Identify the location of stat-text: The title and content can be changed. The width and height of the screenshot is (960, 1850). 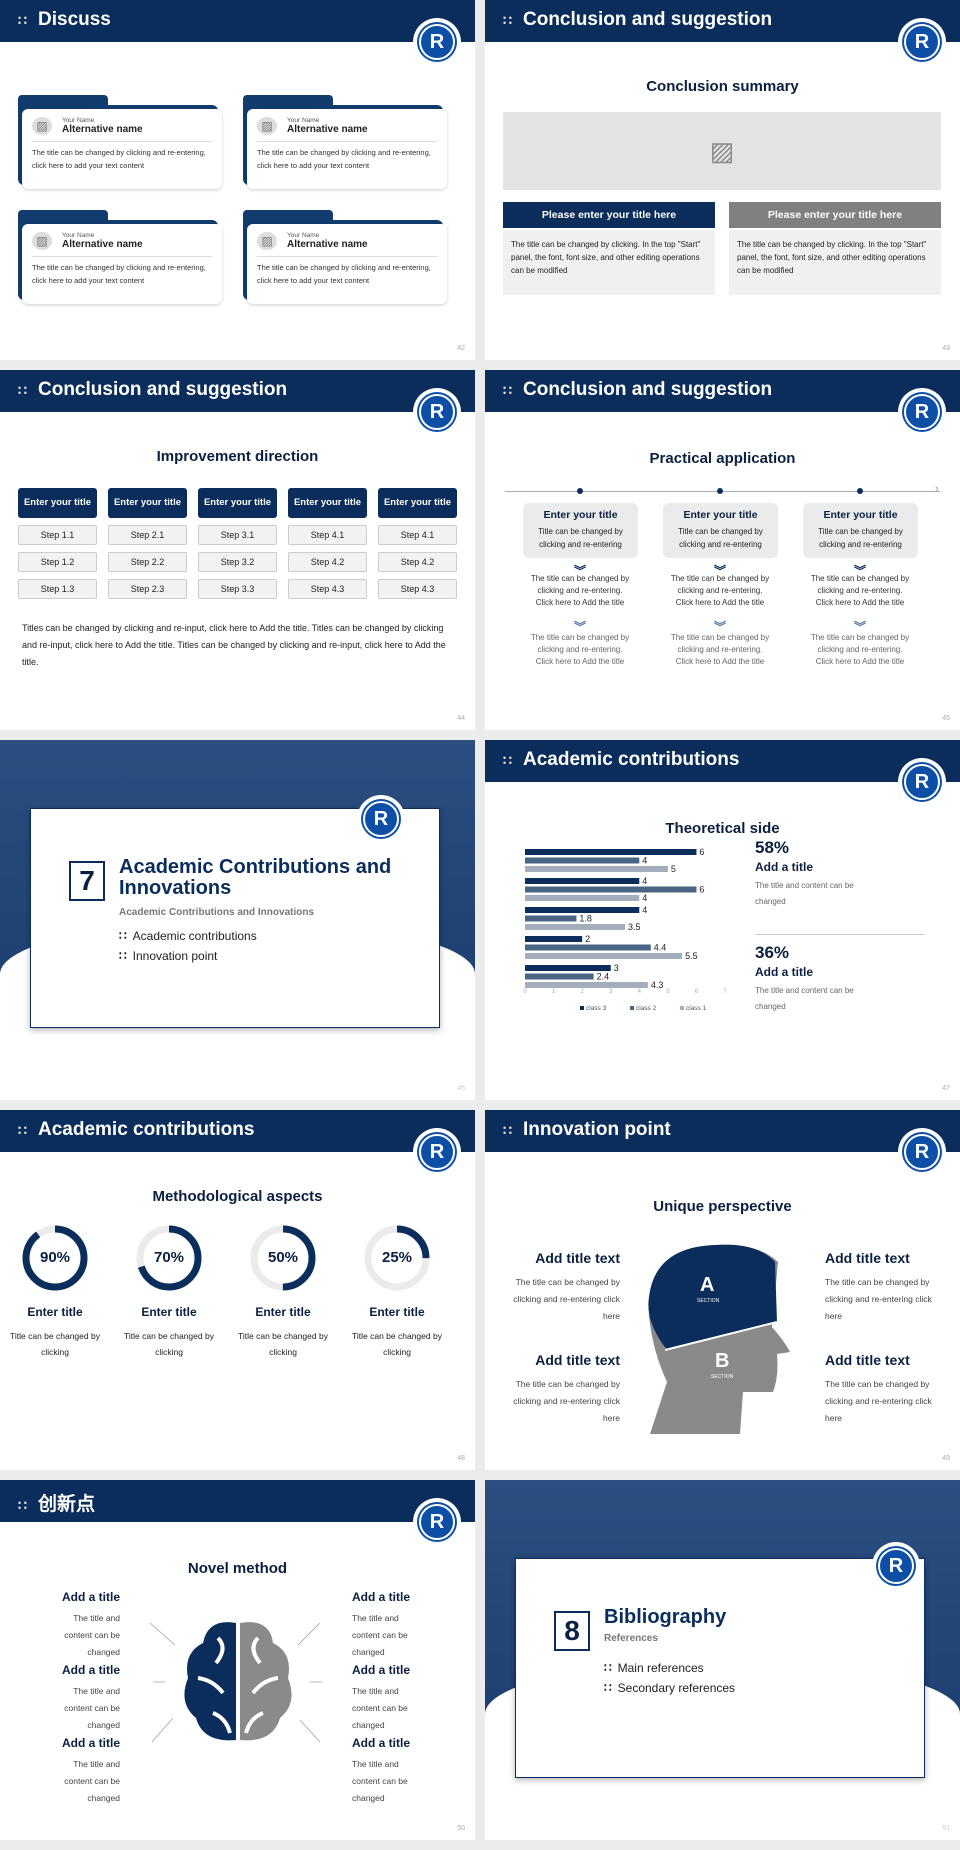
(804, 998).